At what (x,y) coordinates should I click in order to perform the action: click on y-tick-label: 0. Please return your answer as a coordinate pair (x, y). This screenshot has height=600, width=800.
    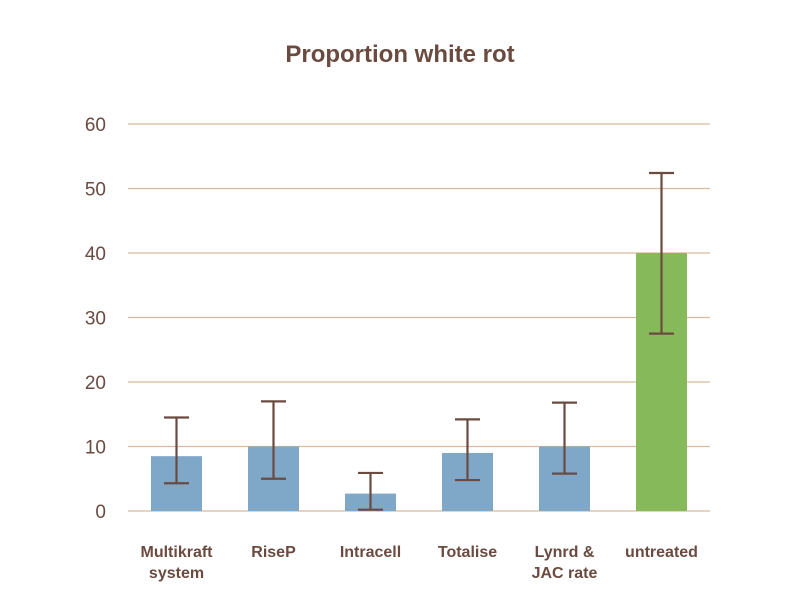
    Looking at the image, I should click on (100, 512).